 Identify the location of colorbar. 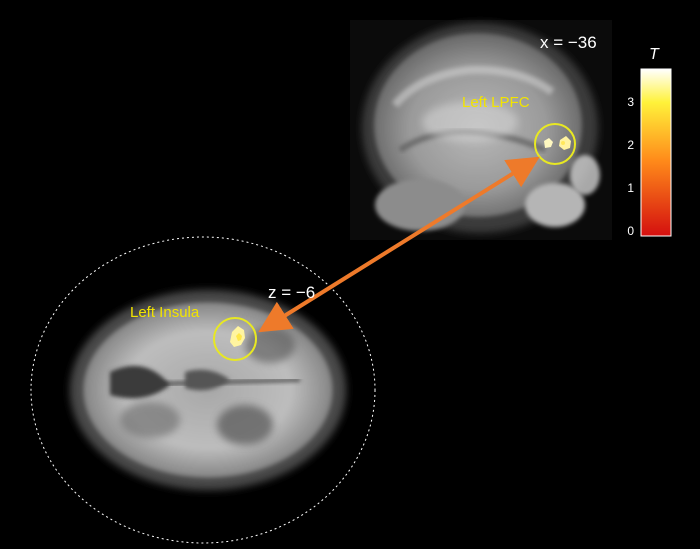
(656, 152).